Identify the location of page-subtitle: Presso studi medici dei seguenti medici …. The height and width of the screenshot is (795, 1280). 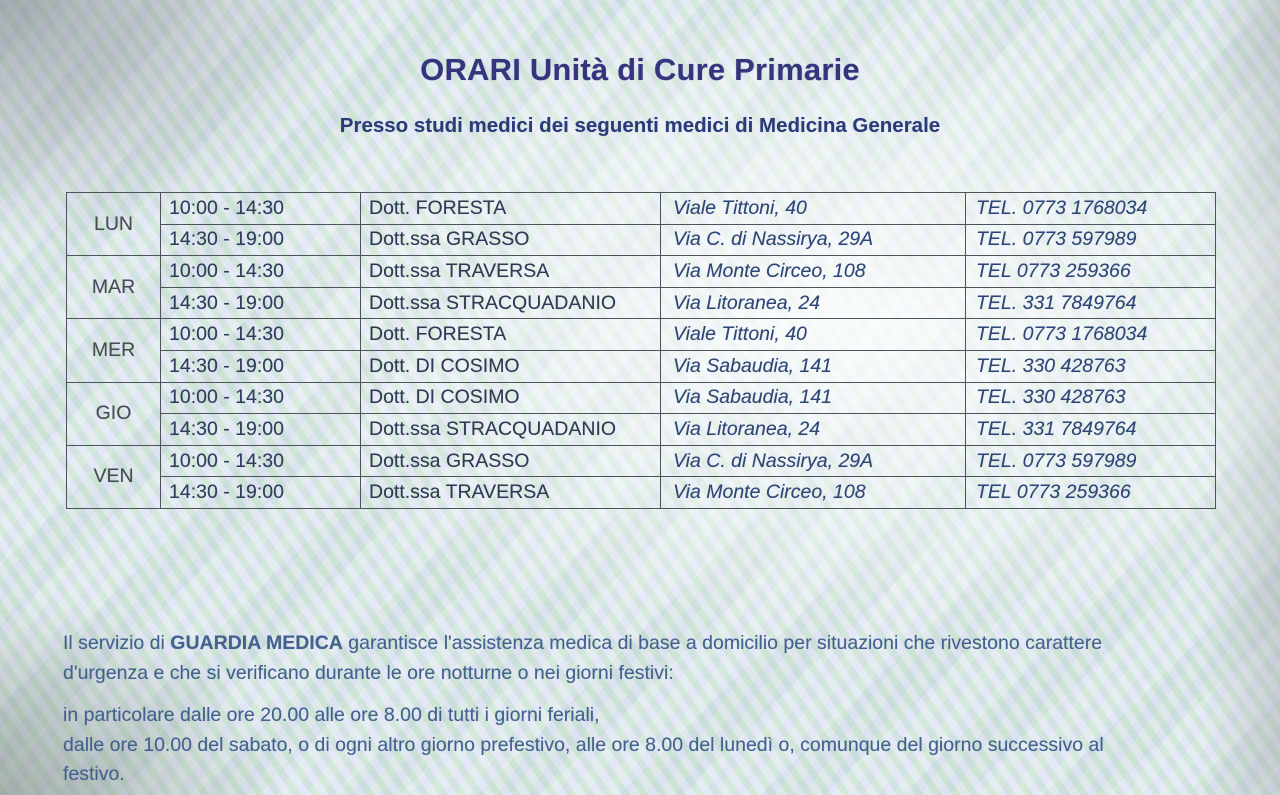
(640, 125).